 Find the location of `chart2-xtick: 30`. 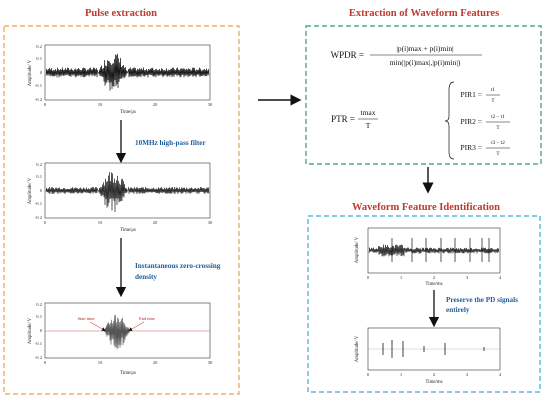

chart2-xtick: 30 is located at coordinates (210, 222).